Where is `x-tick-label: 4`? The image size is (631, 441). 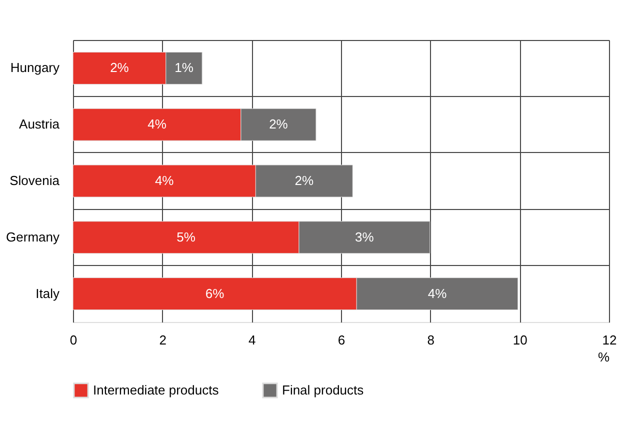
x-tick-label: 4 is located at coordinates (252, 340).